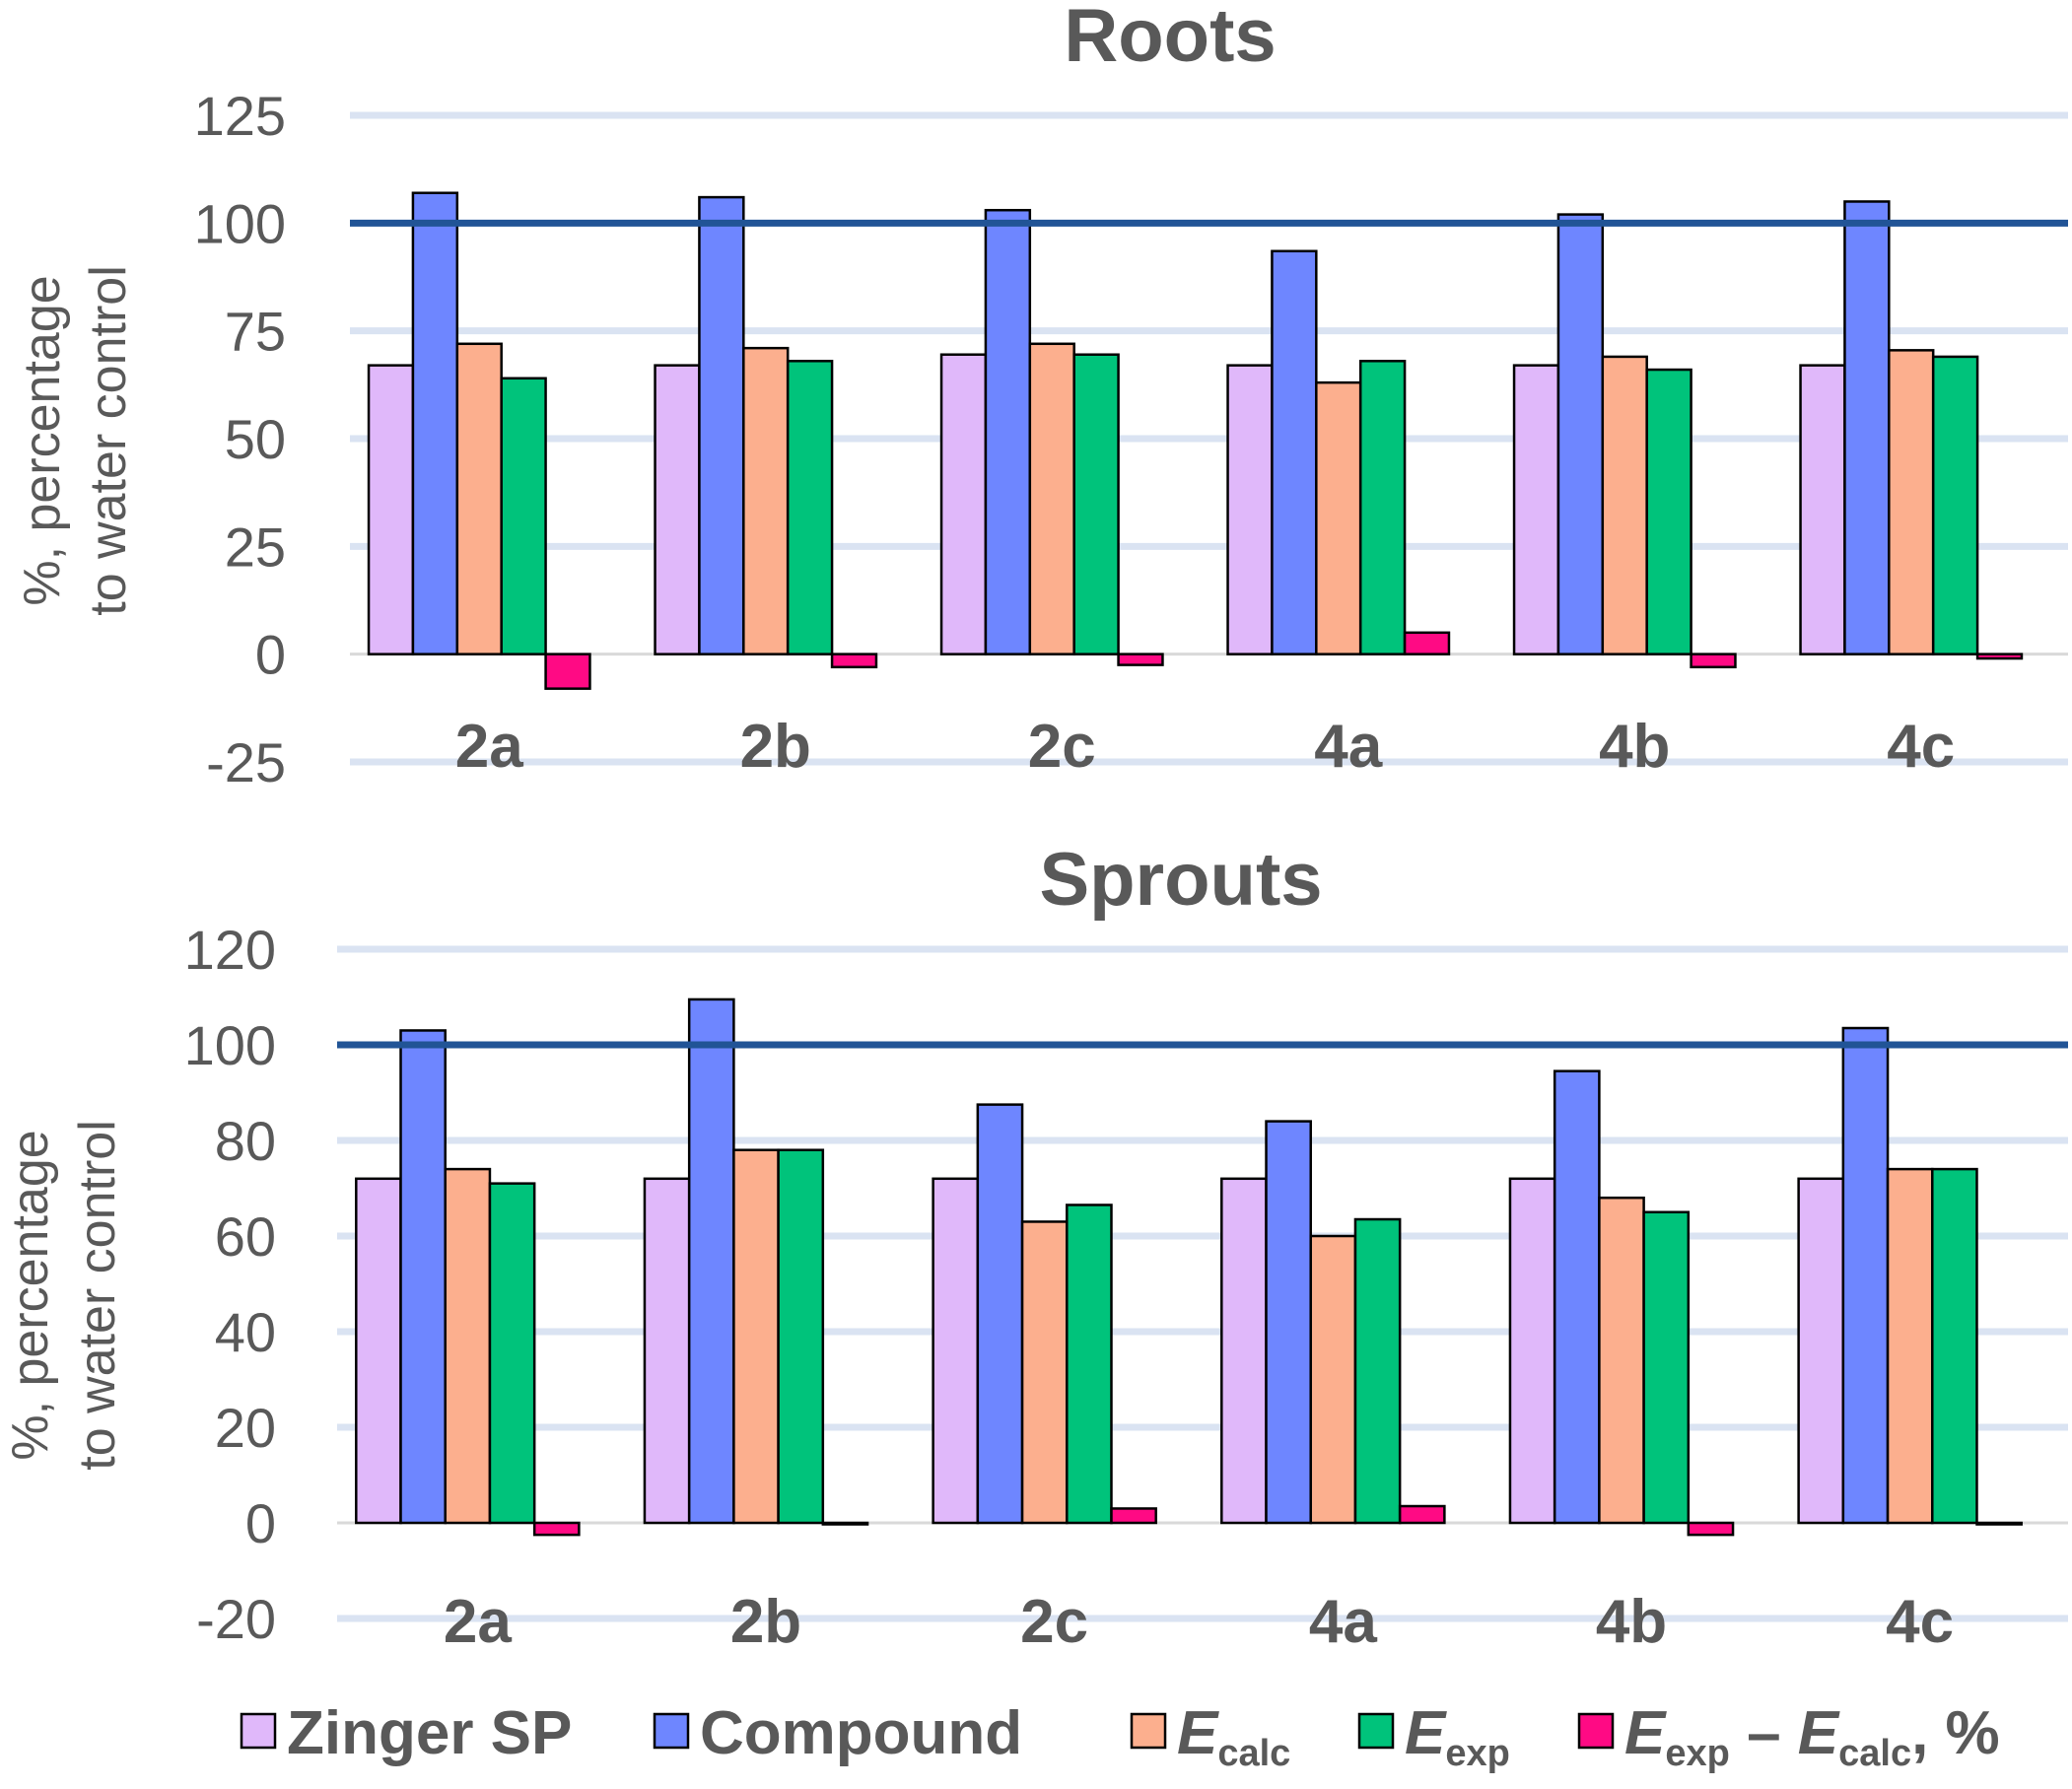 The height and width of the screenshot is (1789, 2072). I want to click on sprouts-category-label-2a: 2a, so click(478, 1622).